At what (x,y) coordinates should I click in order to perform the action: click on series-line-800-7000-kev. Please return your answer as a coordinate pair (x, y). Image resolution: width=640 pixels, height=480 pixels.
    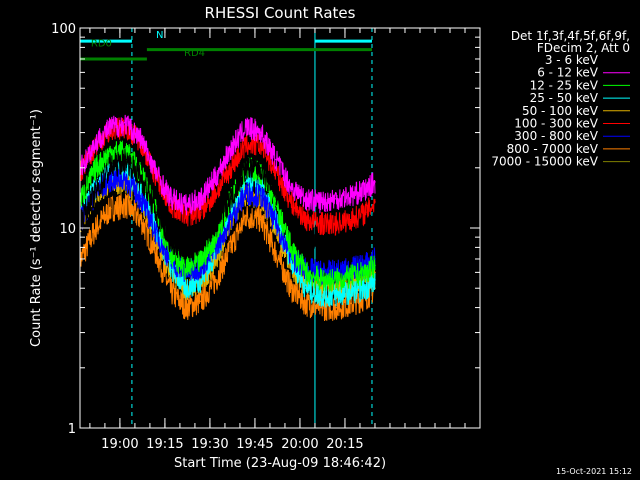
    Looking at the image, I should click on (227, 257).